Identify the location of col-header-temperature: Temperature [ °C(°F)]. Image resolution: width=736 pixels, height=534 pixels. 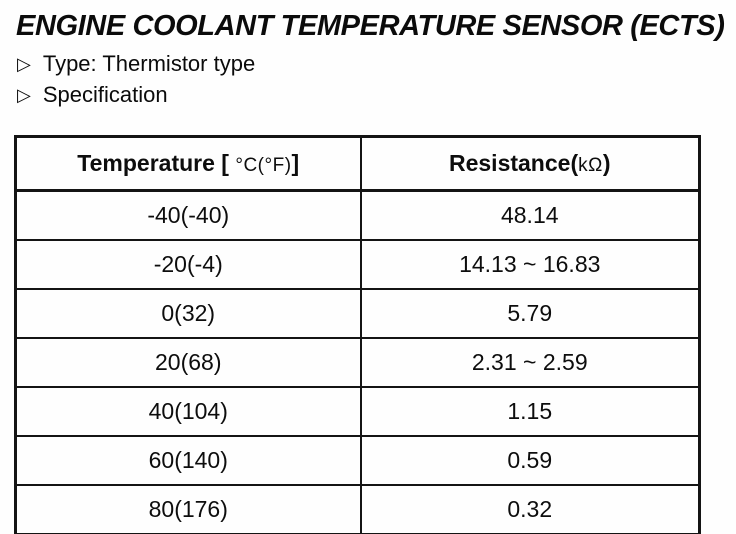
(188, 163).